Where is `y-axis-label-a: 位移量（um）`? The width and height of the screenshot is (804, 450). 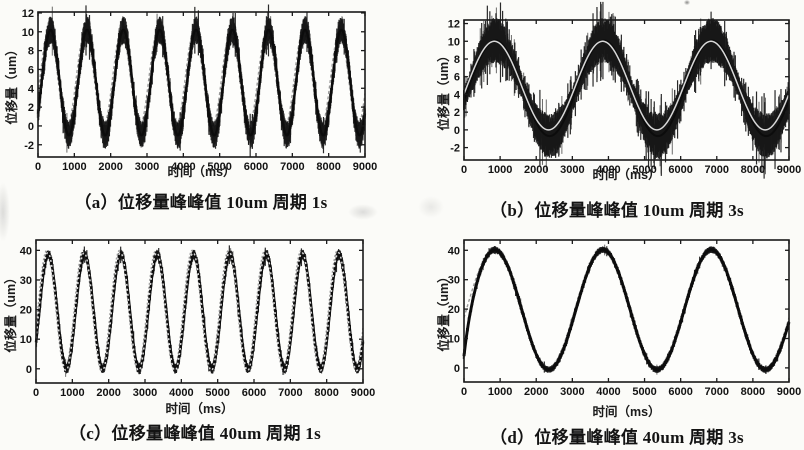
y-axis-label-a: 位移量（um） is located at coordinates (12, 84).